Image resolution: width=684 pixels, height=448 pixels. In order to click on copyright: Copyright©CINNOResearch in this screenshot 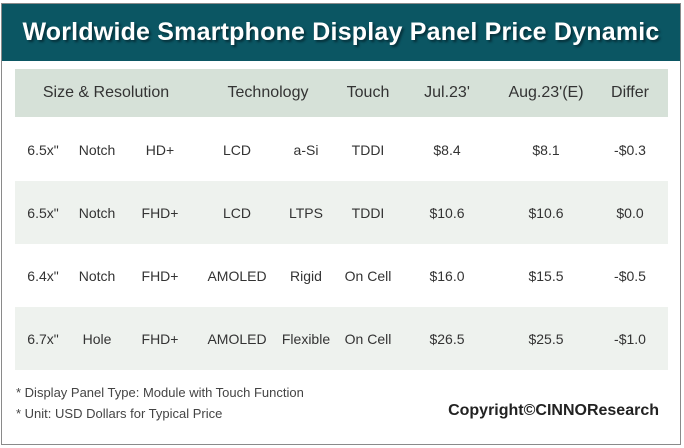, I will do `click(553, 410)`.